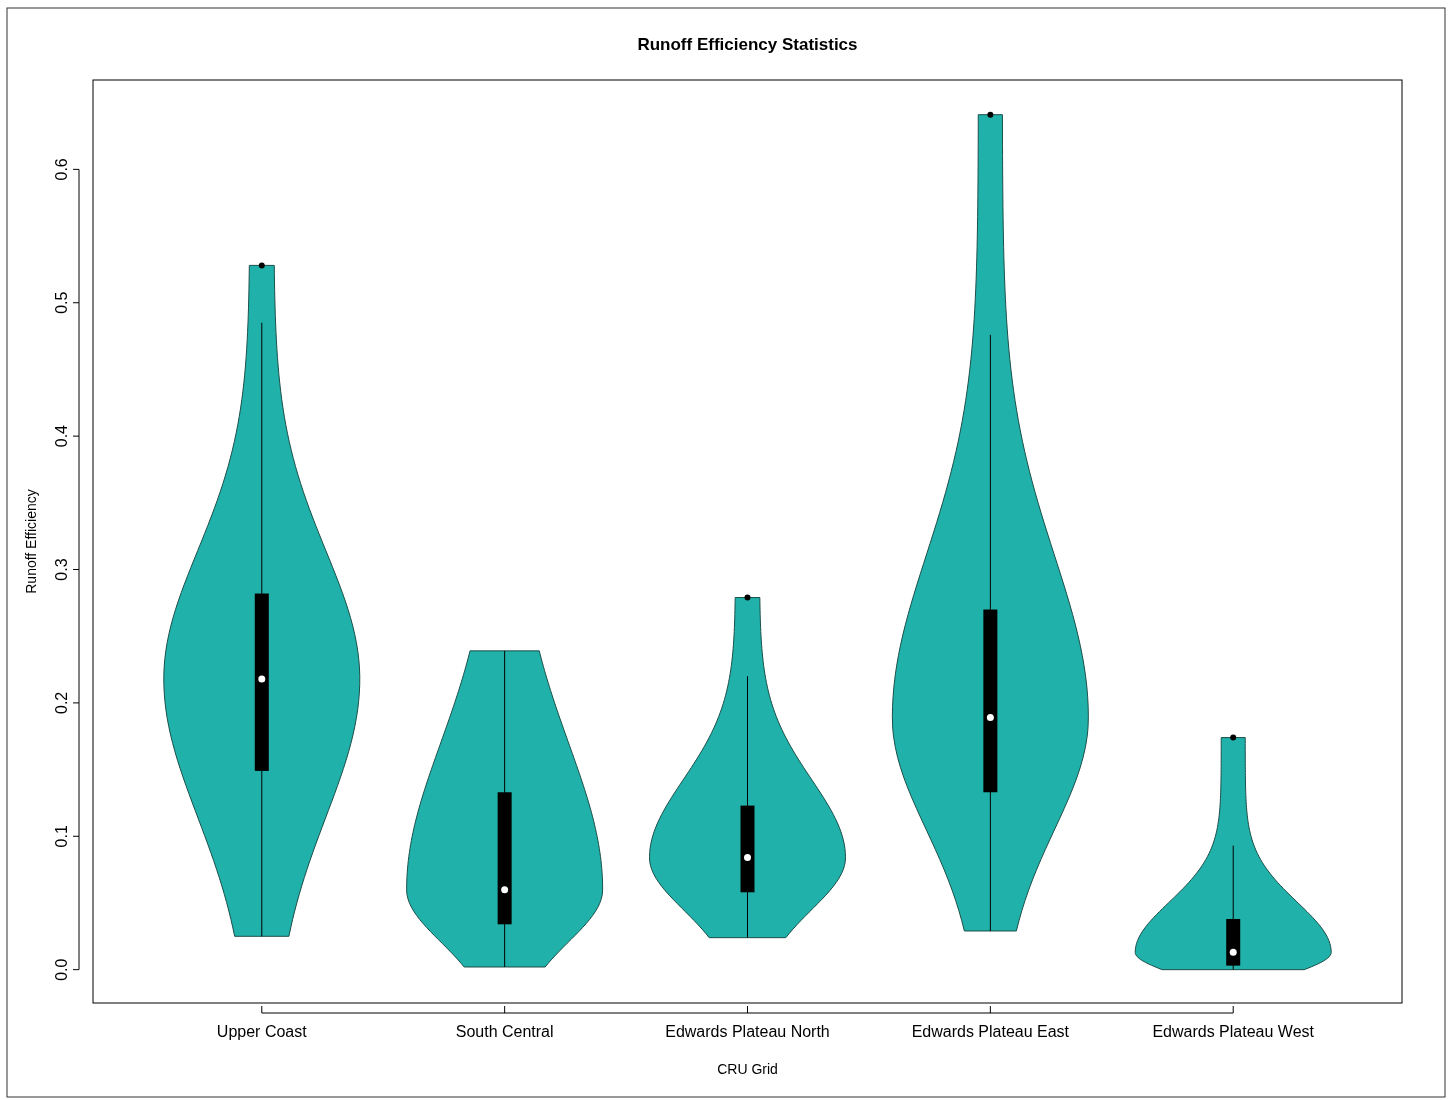 This screenshot has height=1100, width=1453. I want to click on x-tick-label: South Central, so click(504, 1031).